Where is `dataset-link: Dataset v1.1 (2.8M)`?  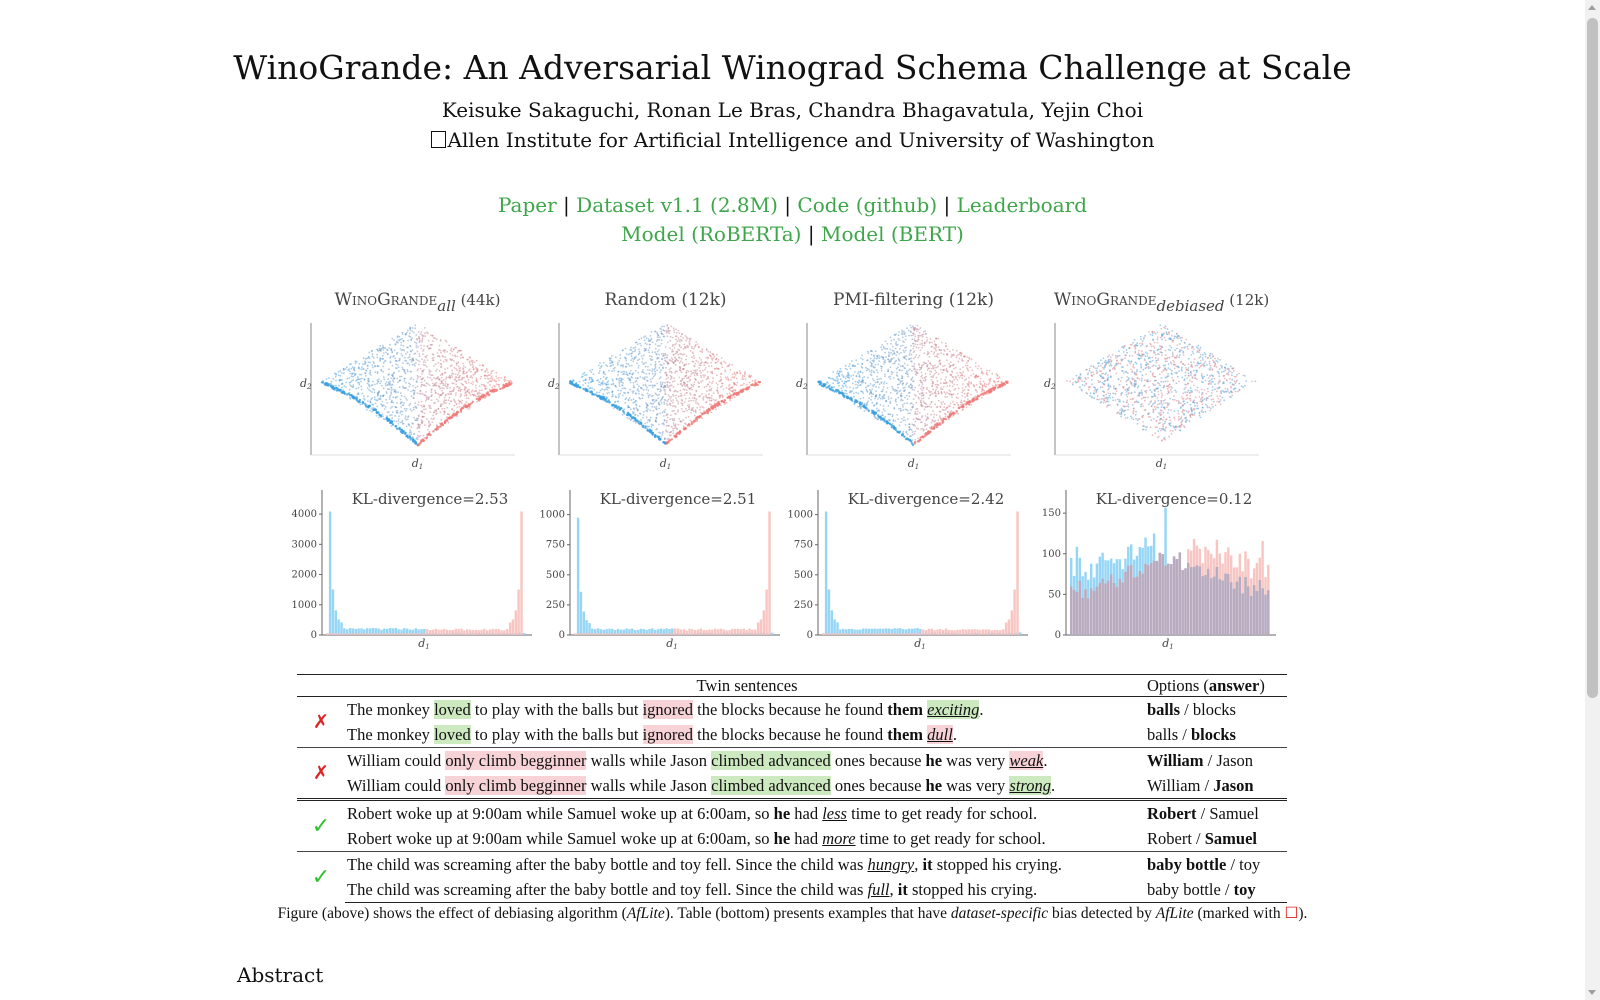
dataset-link: Dataset v1.1 (2.8M) is located at coordinates (677, 205).